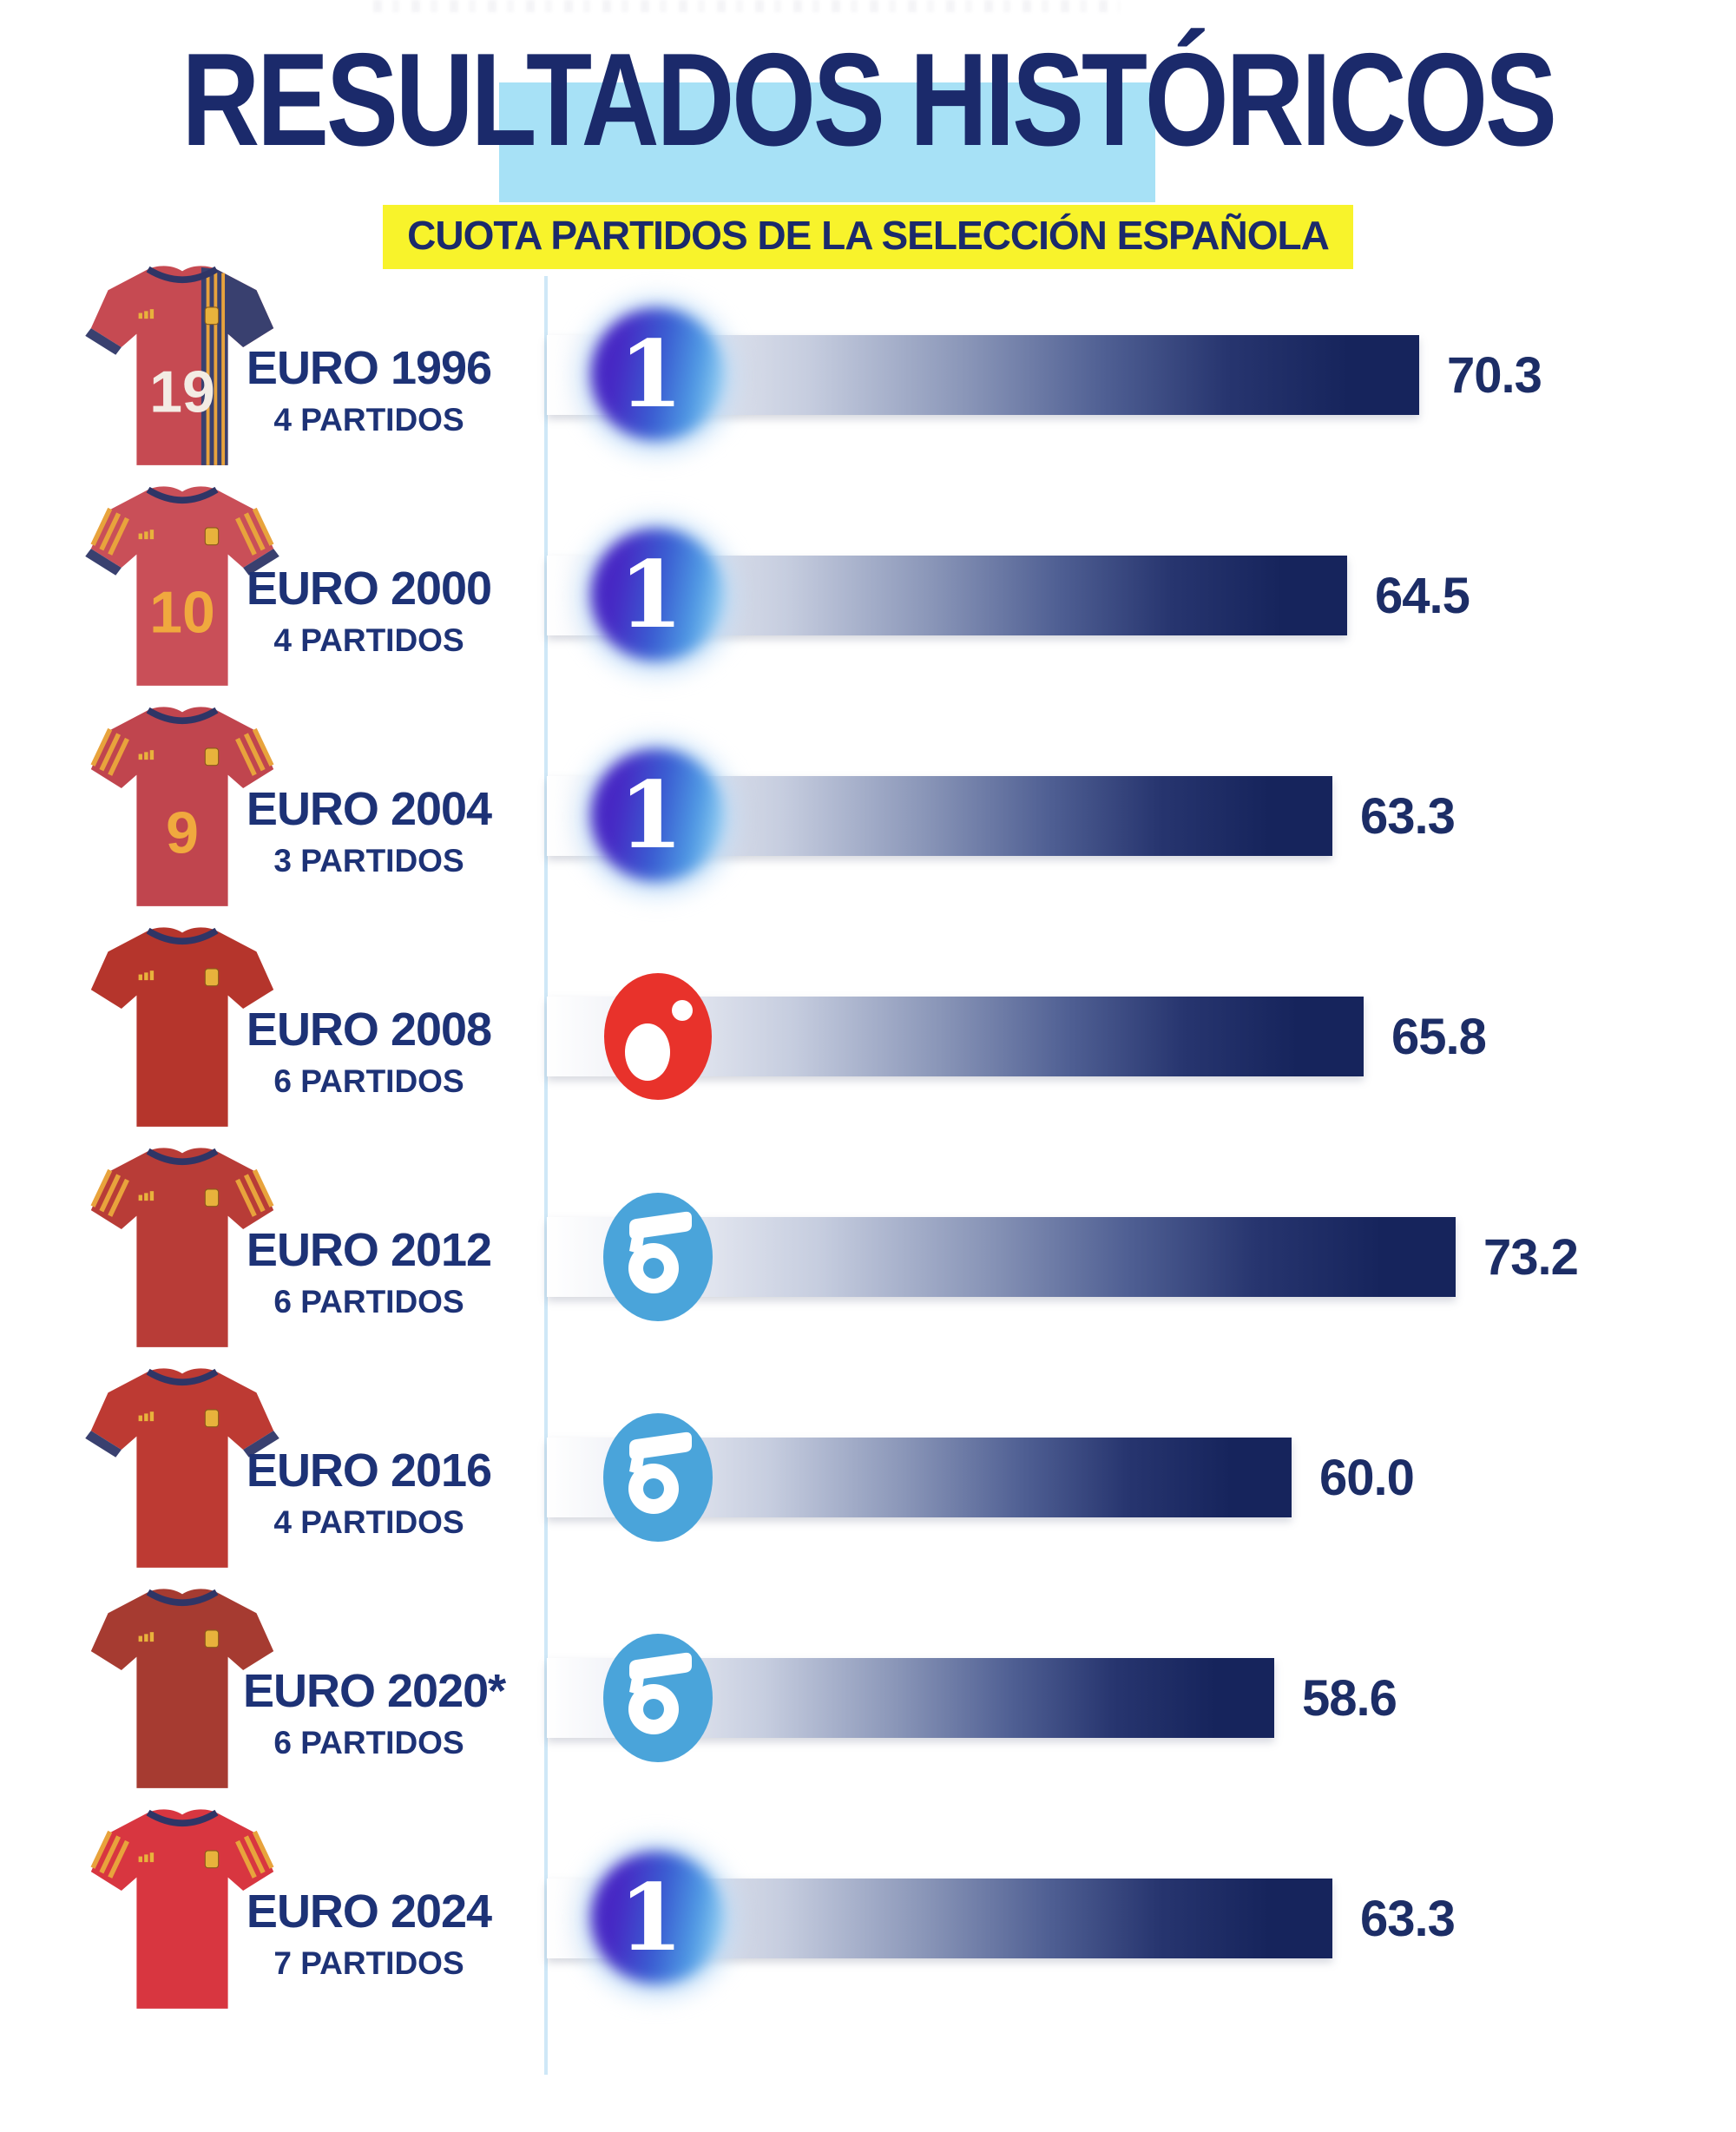 The image size is (1736, 2132). I want to click on svg-text: 9, so click(182, 833).